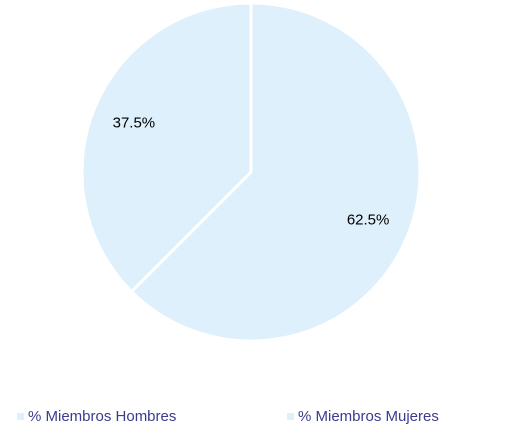 This screenshot has height=437, width=505. Describe the element at coordinates (368, 219) in the screenshot. I see `data-label: 62.5%` at that location.